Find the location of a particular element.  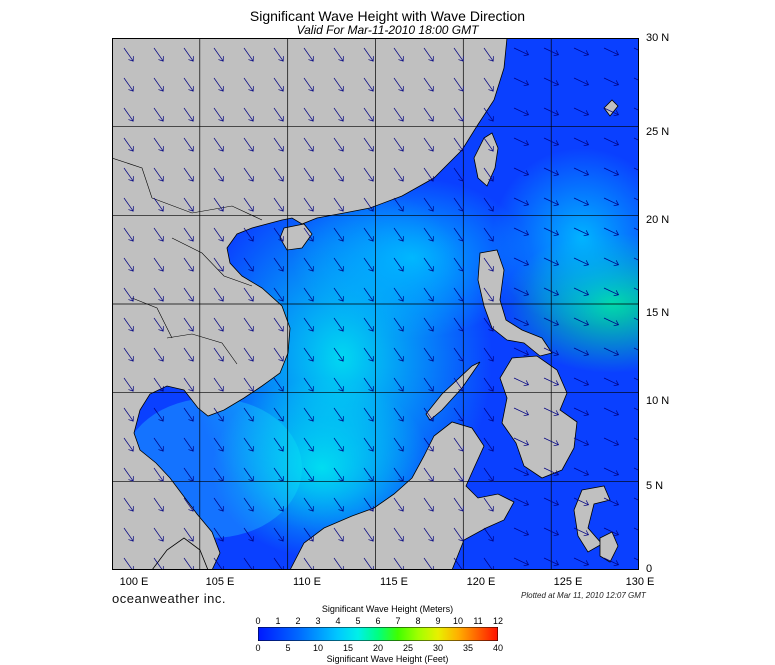

lat-label-30n: 30 N is located at coordinates (658, 38).